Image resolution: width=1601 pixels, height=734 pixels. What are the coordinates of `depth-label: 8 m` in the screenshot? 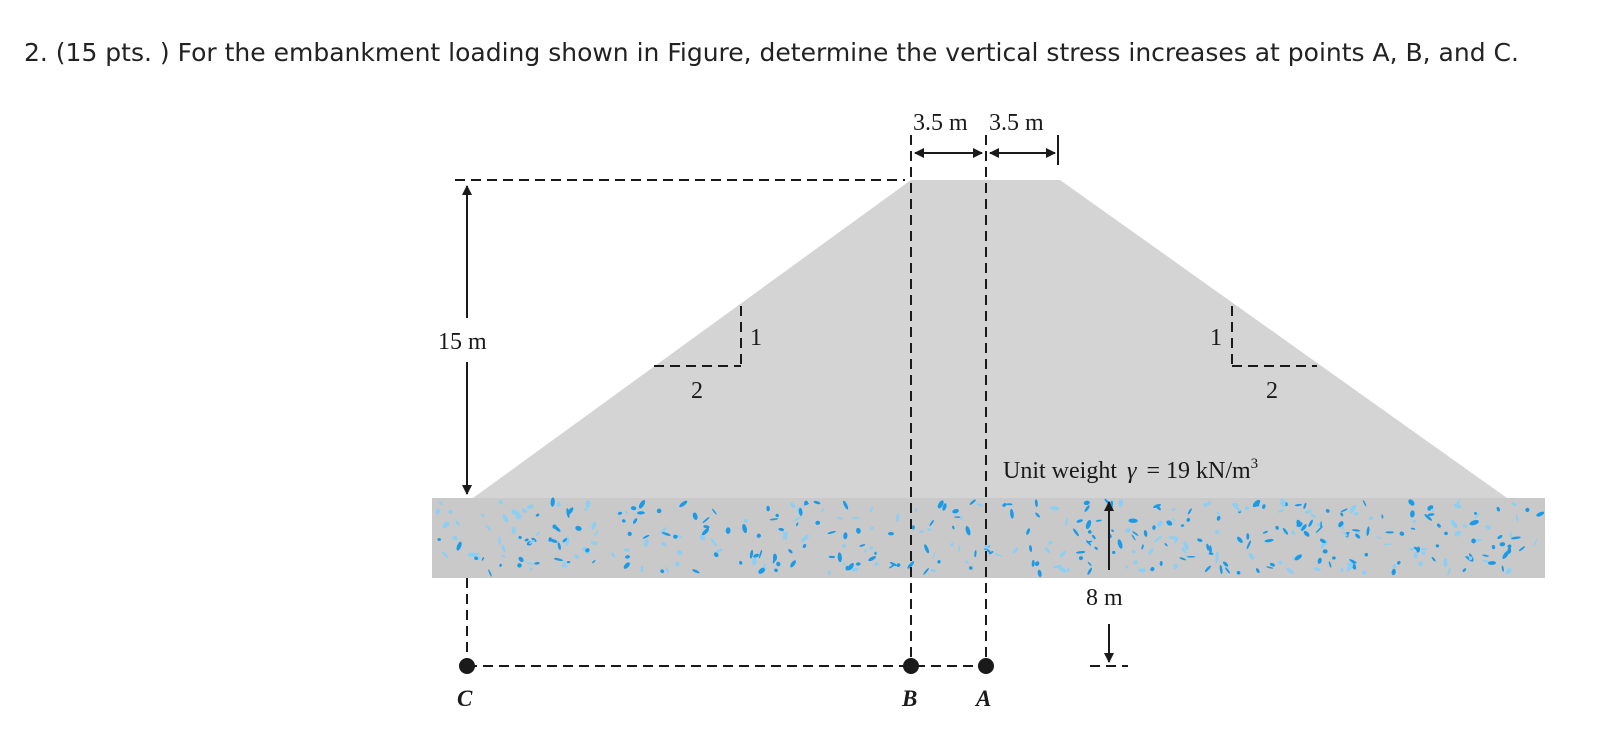 It's located at (1104, 598).